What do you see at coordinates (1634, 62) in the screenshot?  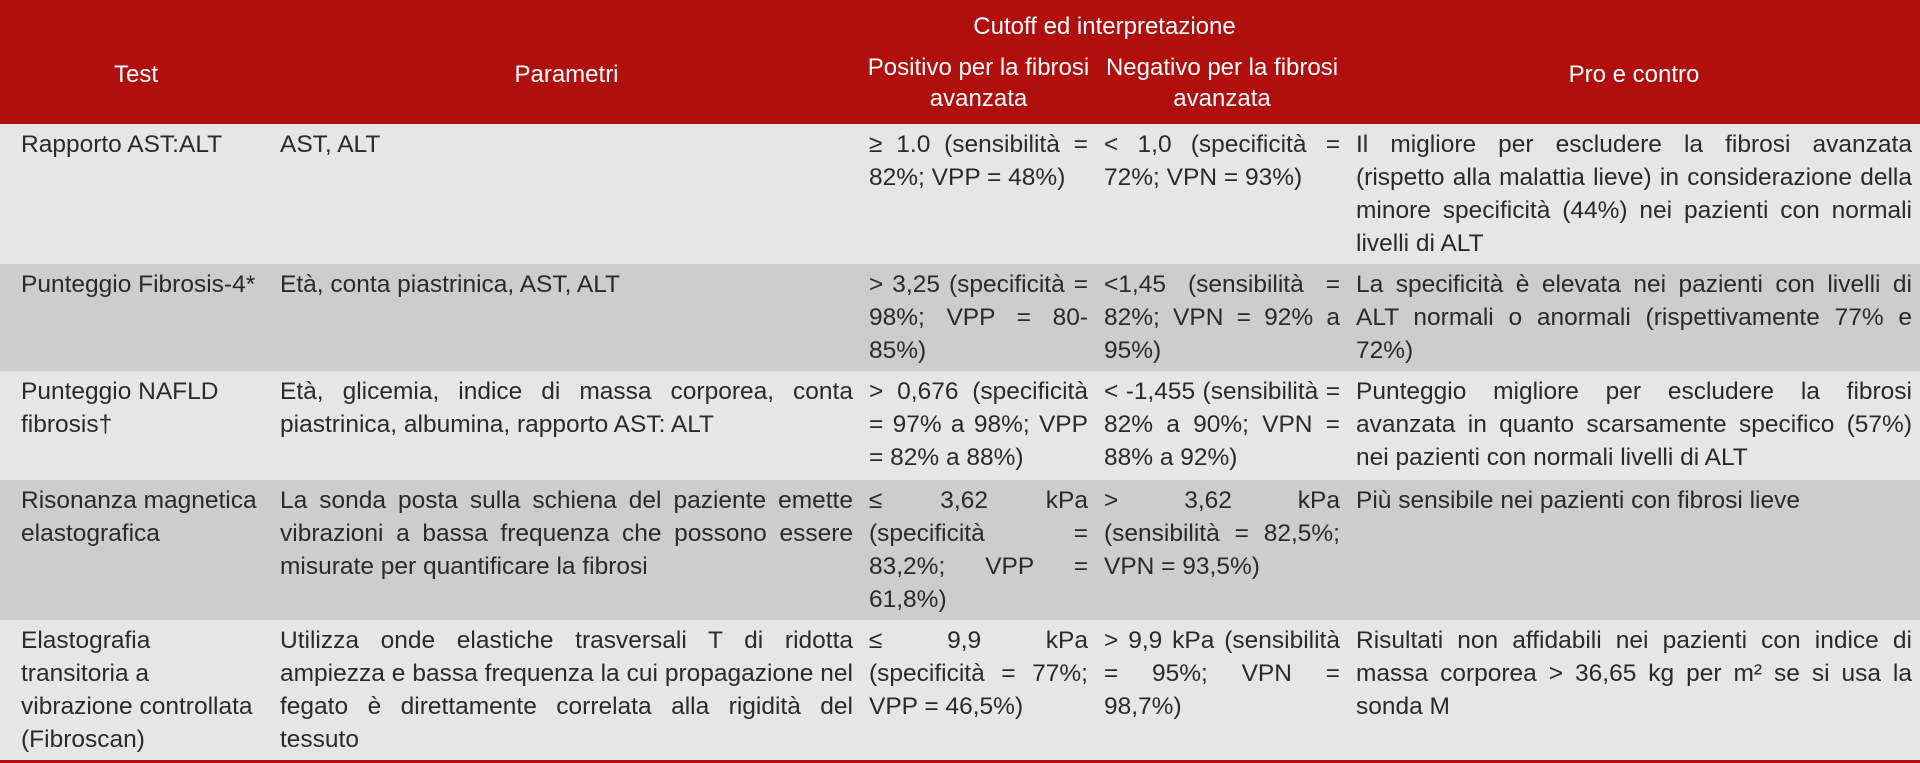 I see `header-procon: Pro e contro` at bounding box center [1634, 62].